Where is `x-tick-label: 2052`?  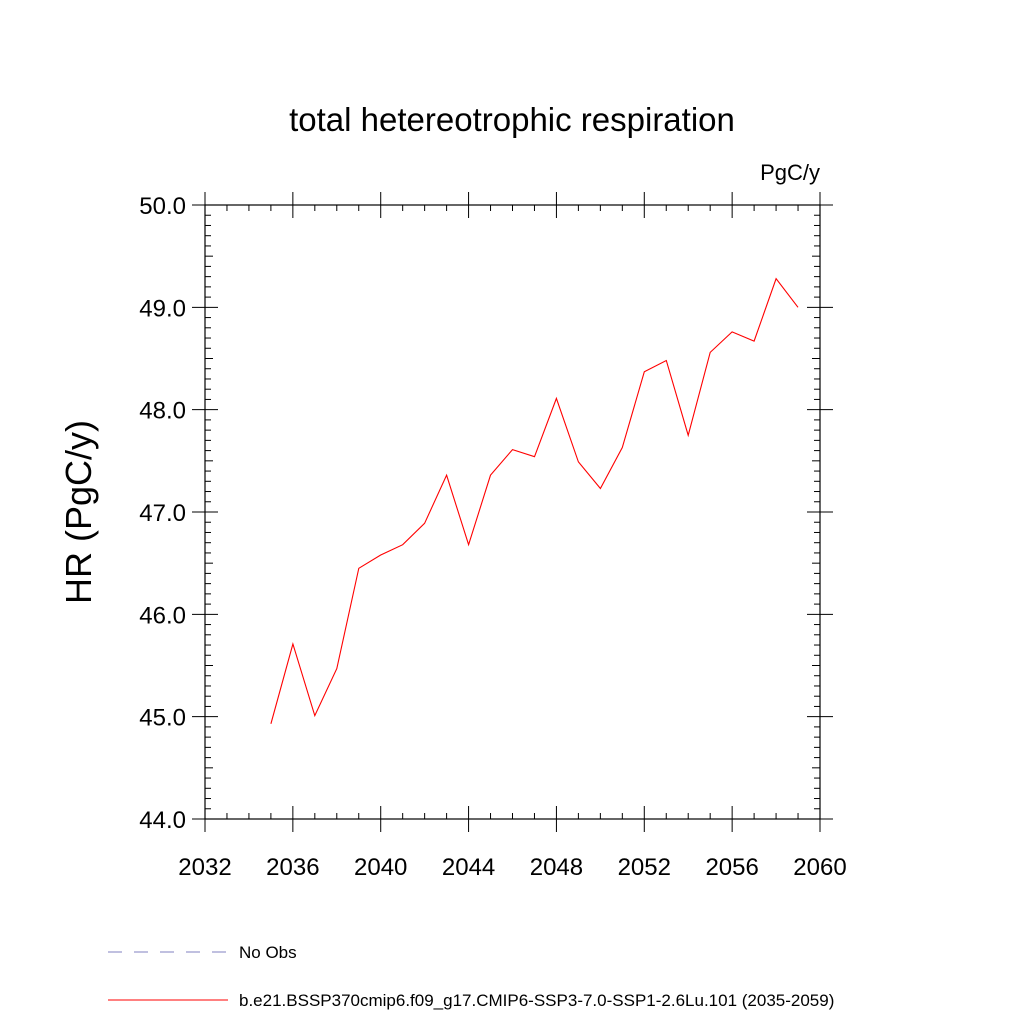 x-tick-label: 2052 is located at coordinates (644, 867).